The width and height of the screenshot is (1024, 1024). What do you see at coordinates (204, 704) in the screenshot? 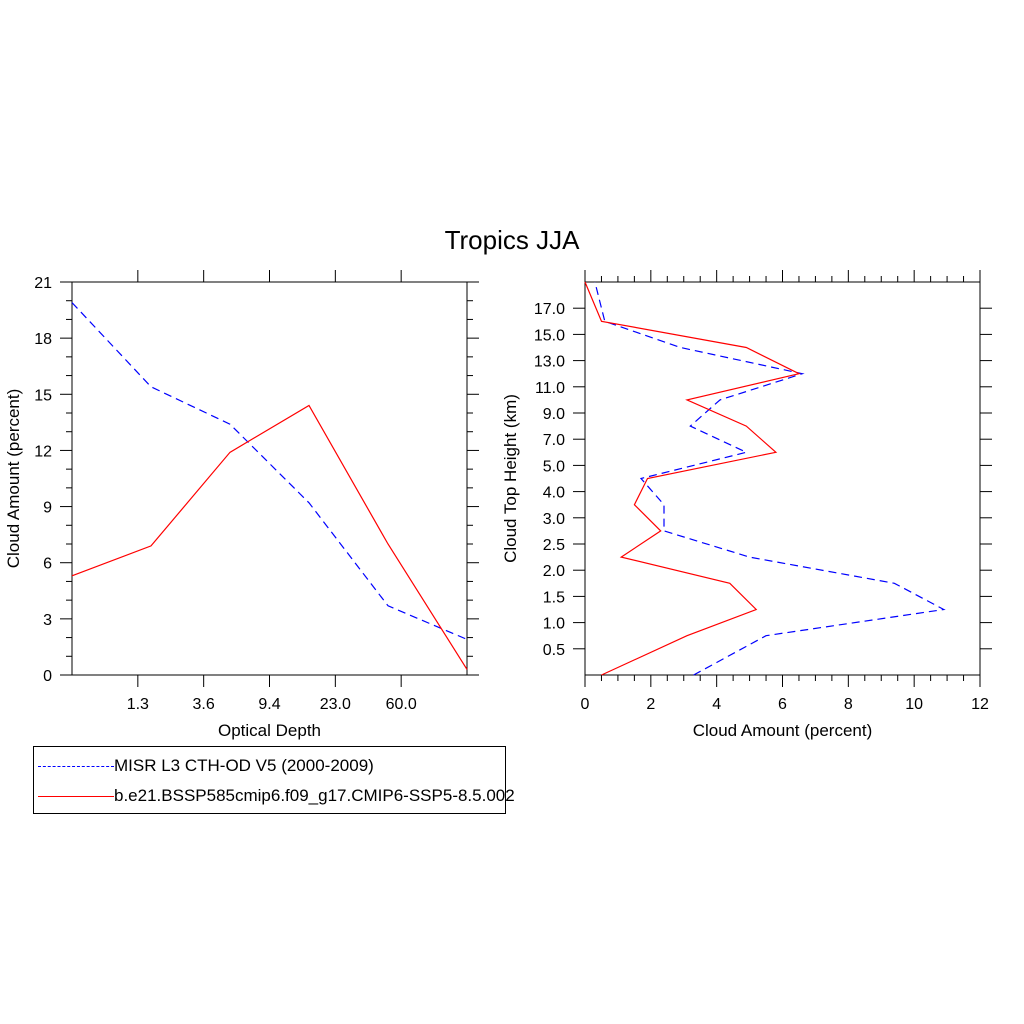
I see `x-tick-label: 3.6` at bounding box center [204, 704].